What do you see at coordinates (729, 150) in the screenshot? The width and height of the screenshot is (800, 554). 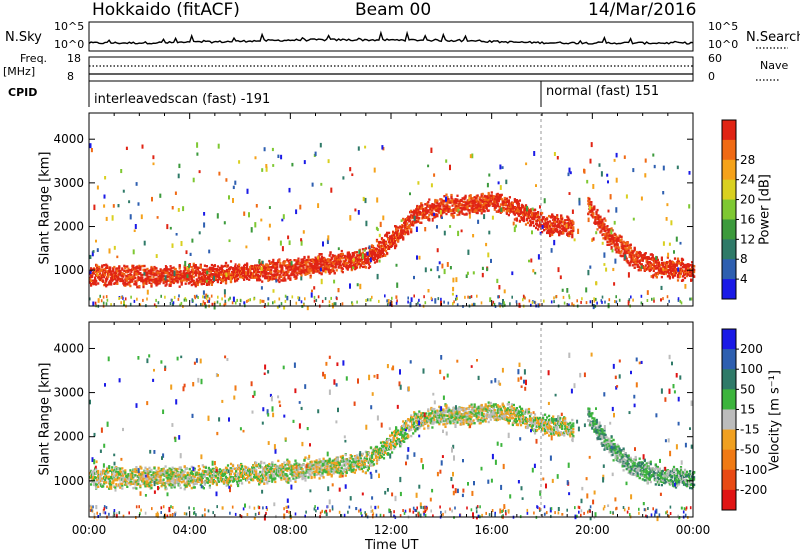 I see `colorbar-segment` at bounding box center [729, 150].